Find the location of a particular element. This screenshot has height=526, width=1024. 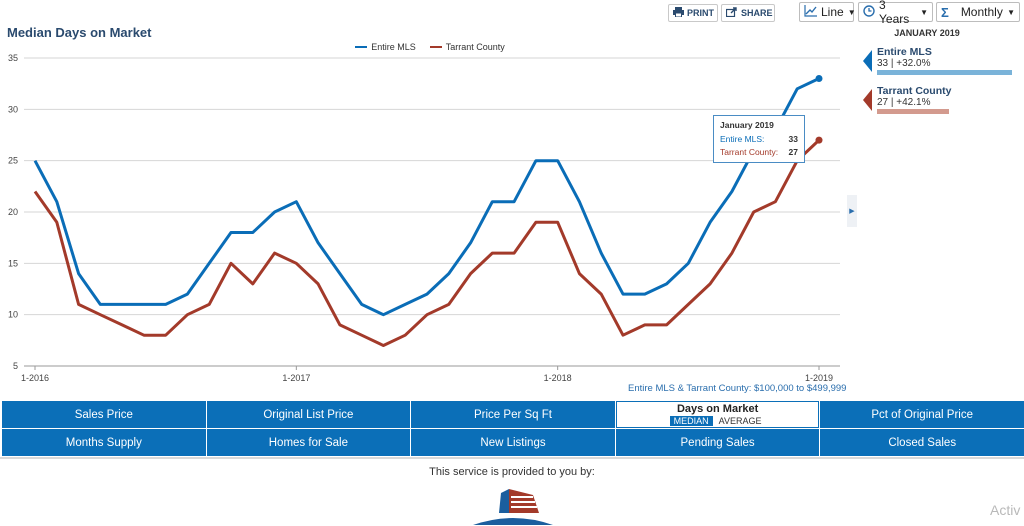

tab-new-listings: New Listings is located at coordinates (513, 442).